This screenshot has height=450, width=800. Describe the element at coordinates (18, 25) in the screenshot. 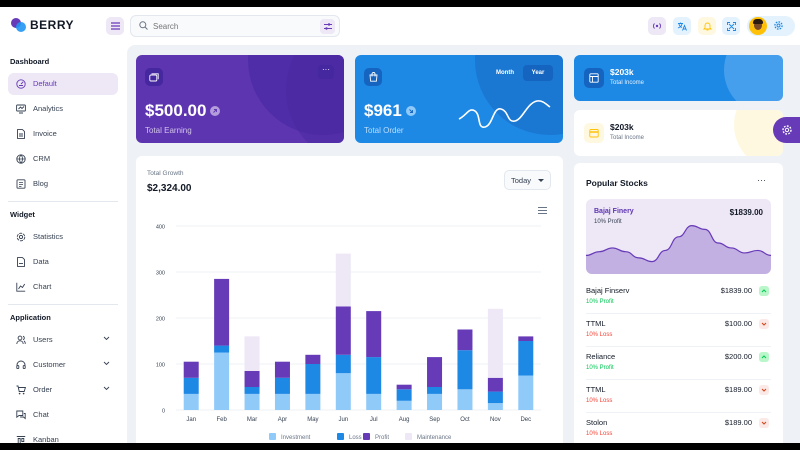

I see `logo-mark` at that location.